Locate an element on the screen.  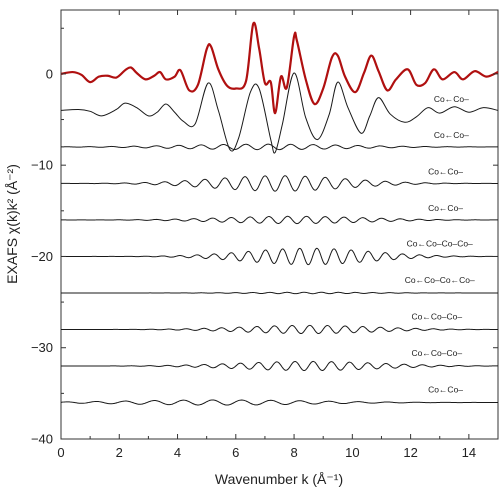
path-annotation: Co←Co–Co←Co– is located at coordinates (440, 280).